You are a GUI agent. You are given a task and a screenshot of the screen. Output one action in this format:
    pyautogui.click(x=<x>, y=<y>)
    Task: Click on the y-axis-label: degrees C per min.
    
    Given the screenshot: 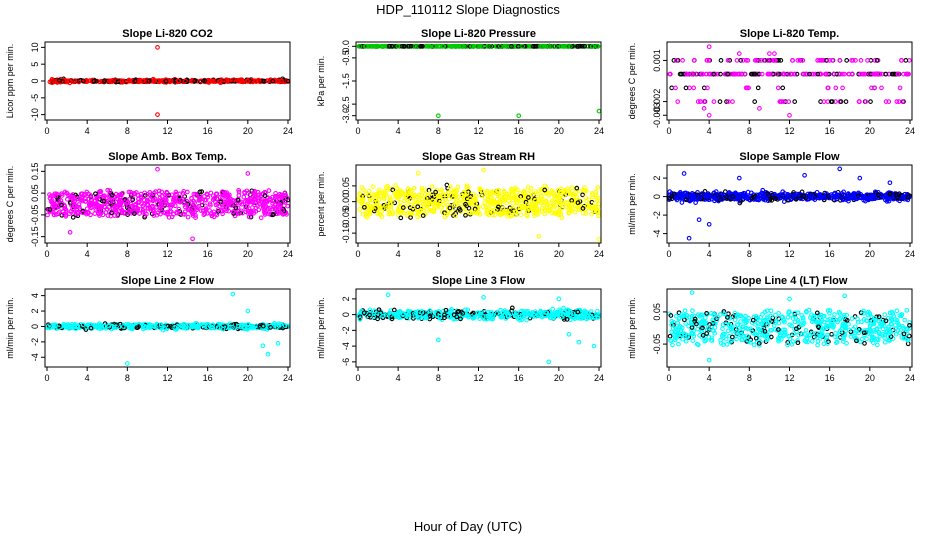 What is the action you would take?
    pyautogui.click(x=10, y=204)
    